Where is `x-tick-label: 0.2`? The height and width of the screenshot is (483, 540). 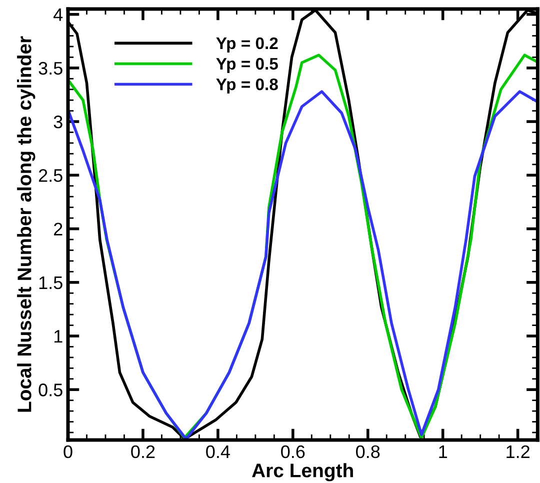 x-tick-label: 0.2 is located at coordinates (143, 451).